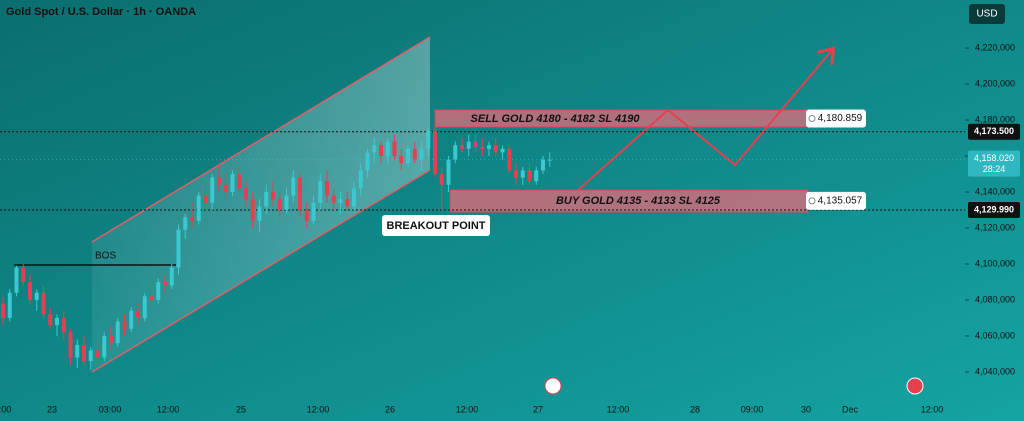 The image size is (1024, 421). Describe the element at coordinates (840, 201) in the screenshot. I see `price-marker-label: 4,135.057` at that location.